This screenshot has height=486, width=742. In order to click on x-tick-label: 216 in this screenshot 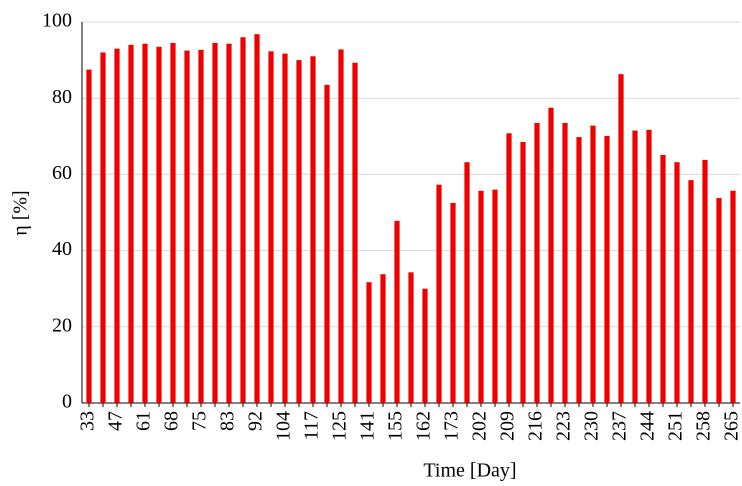, I will do `click(536, 426)`.